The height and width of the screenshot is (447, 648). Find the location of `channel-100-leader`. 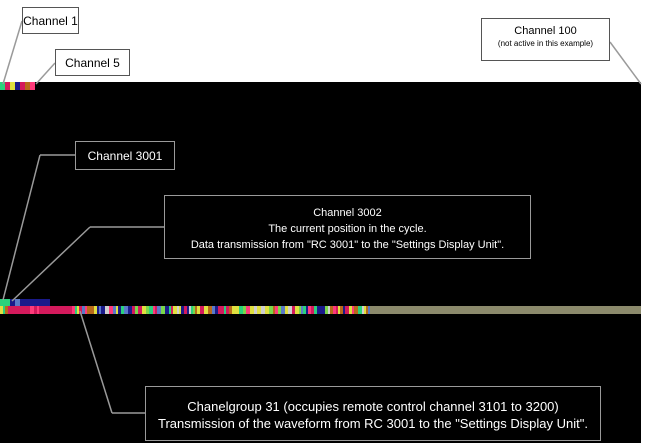

channel-100-leader is located at coordinates (625, 63).